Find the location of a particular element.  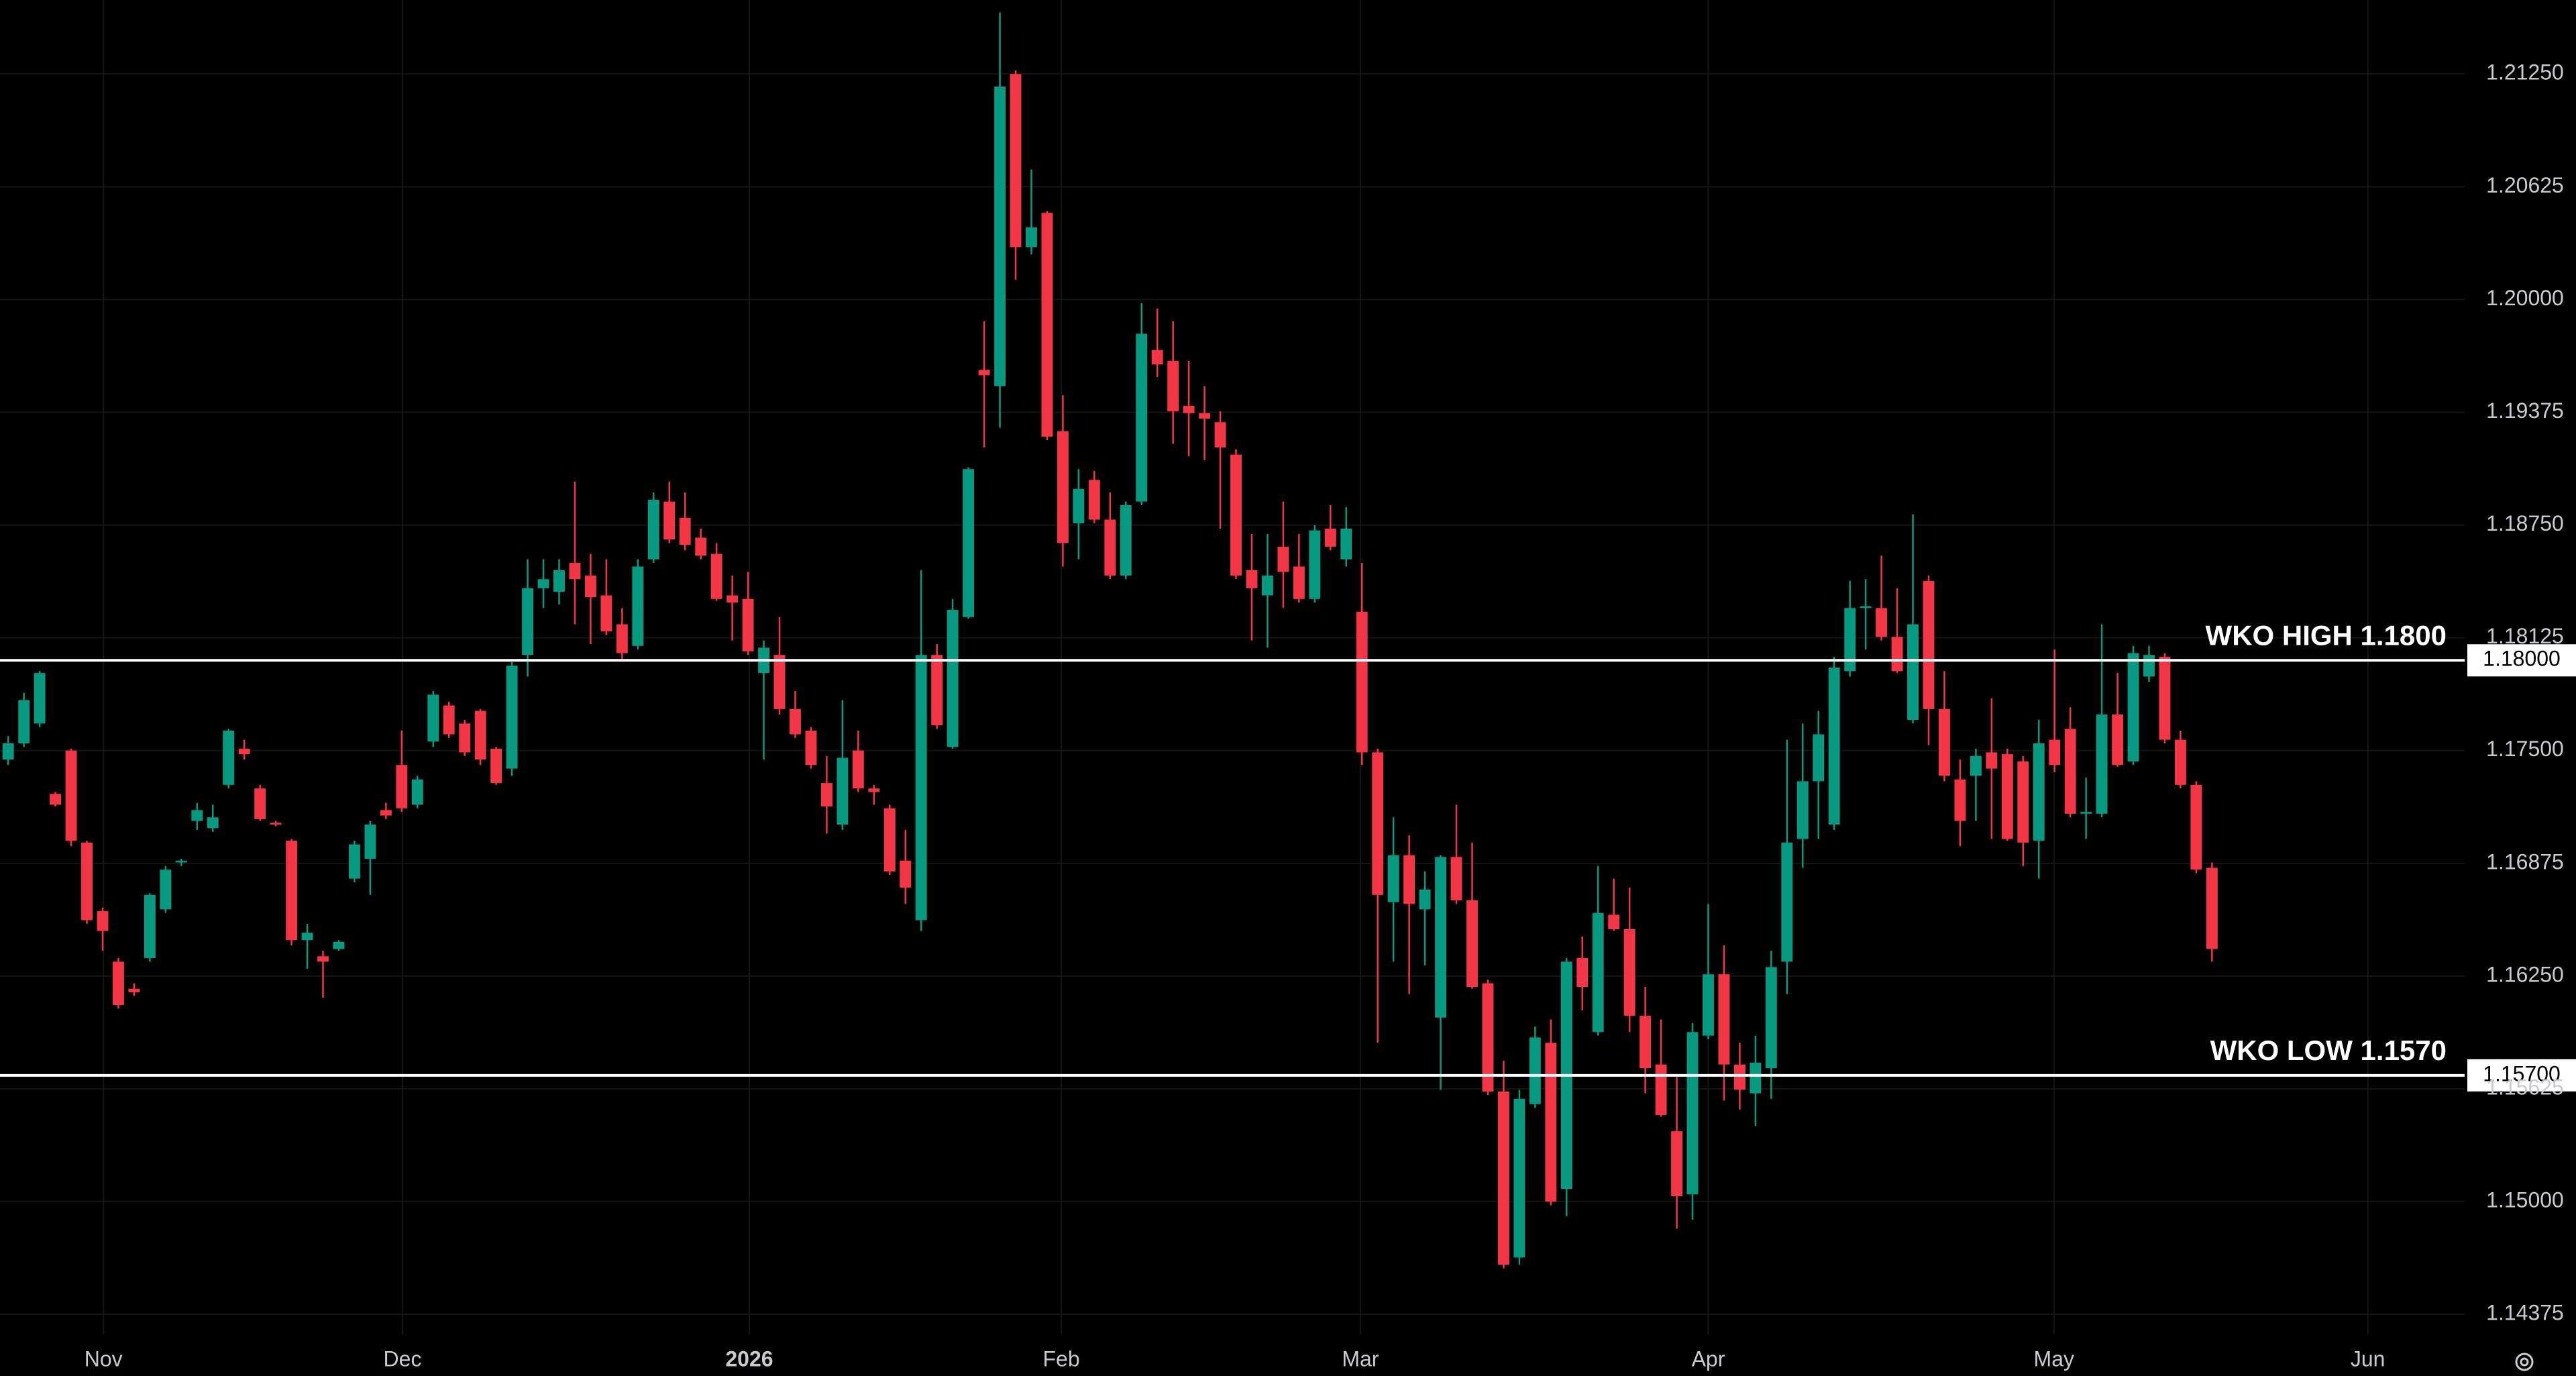

price-tag-label: 1.18000 is located at coordinates (2522, 659).